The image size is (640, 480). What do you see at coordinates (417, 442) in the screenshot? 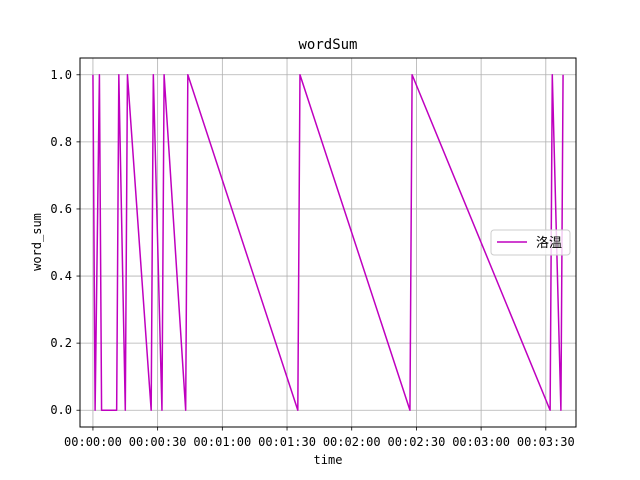
I see `x-tick-label: 00:02:30` at bounding box center [417, 442].